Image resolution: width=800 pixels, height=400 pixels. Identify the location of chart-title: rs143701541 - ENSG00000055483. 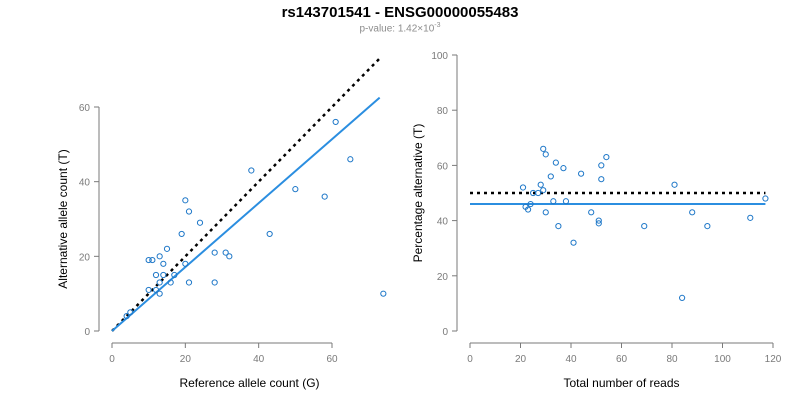
(400, 12).